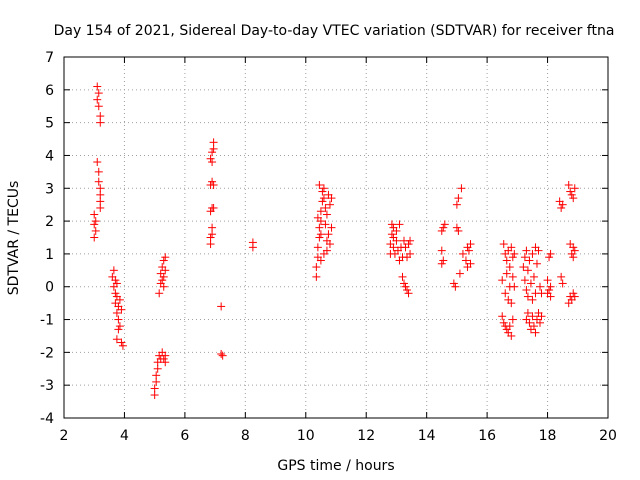 The width and height of the screenshot is (640, 480). What do you see at coordinates (548, 436) in the screenshot?
I see `x-tick-label: 18` at bounding box center [548, 436].